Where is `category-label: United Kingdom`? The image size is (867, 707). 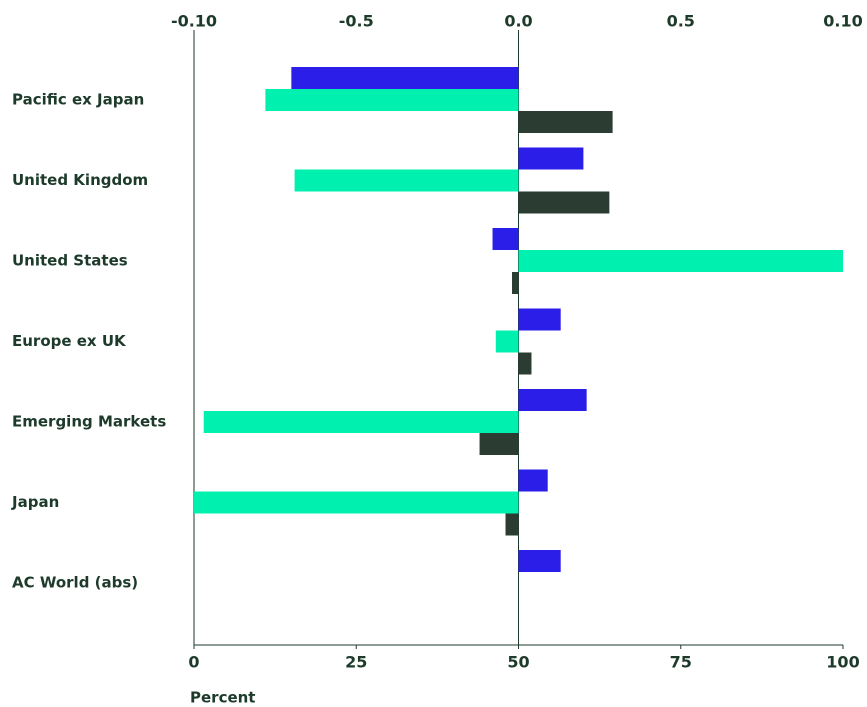
category-label: United Kingdom is located at coordinates (80, 180).